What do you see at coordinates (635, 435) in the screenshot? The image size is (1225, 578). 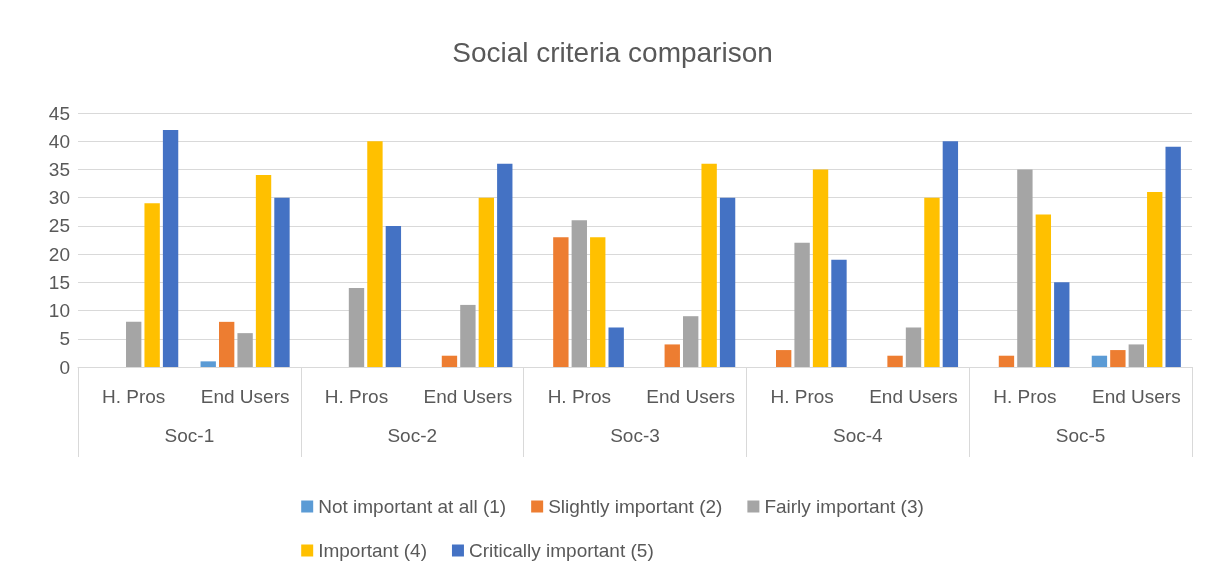 I see `text: Soc-3` at bounding box center [635, 435].